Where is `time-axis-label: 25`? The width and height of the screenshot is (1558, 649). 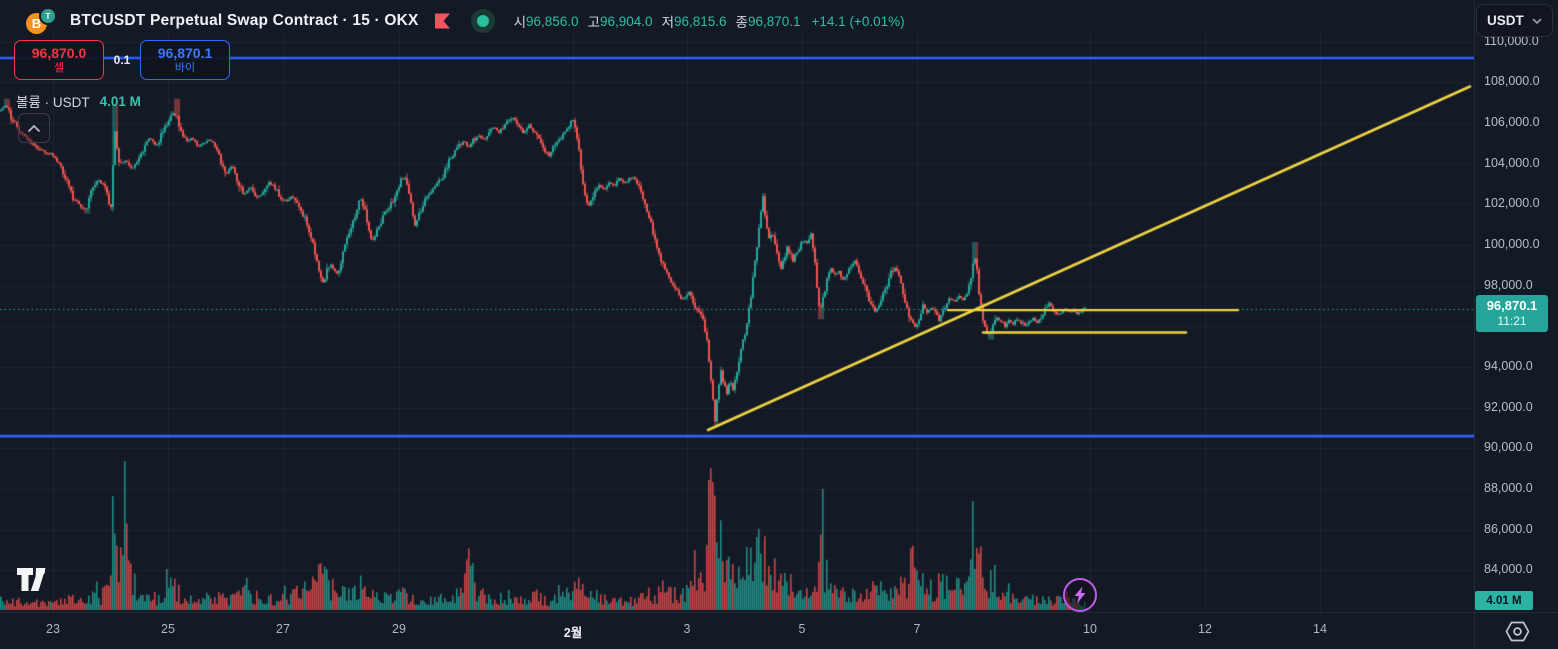
time-axis-label: 25 is located at coordinates (168, 629).